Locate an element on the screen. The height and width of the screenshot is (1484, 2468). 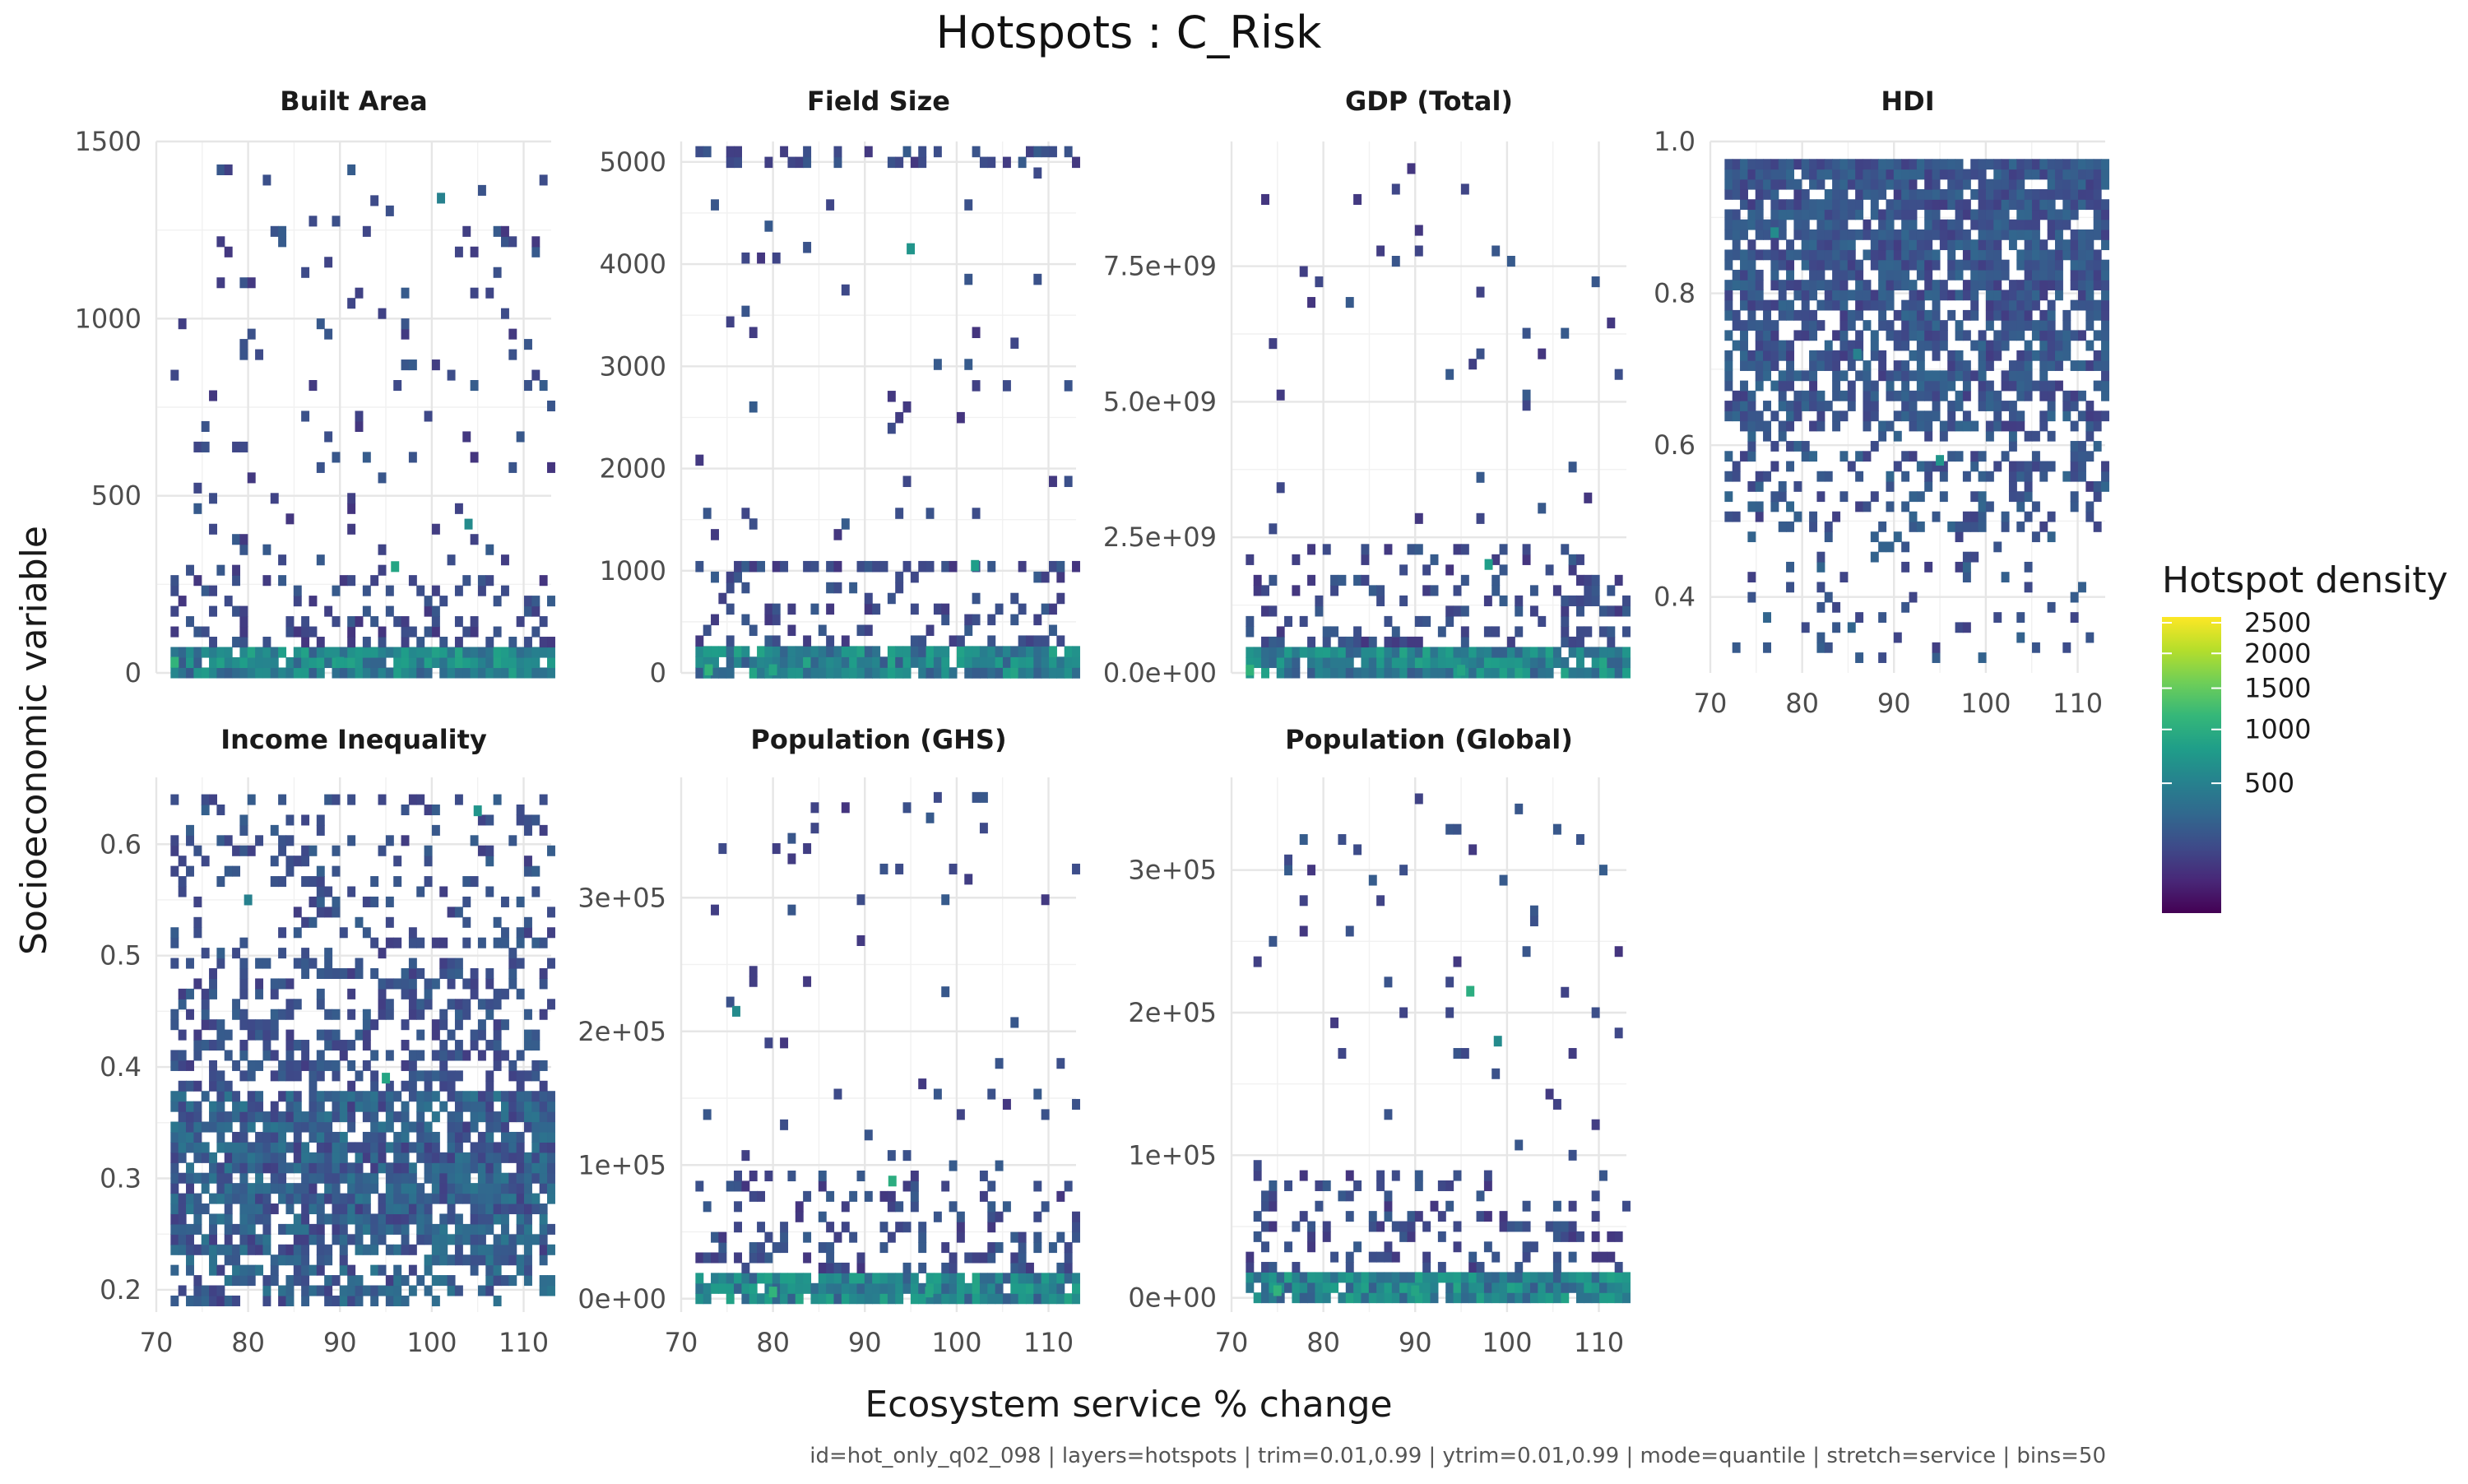
x-tick-label: 110 is located at coordinates (2078, 703).